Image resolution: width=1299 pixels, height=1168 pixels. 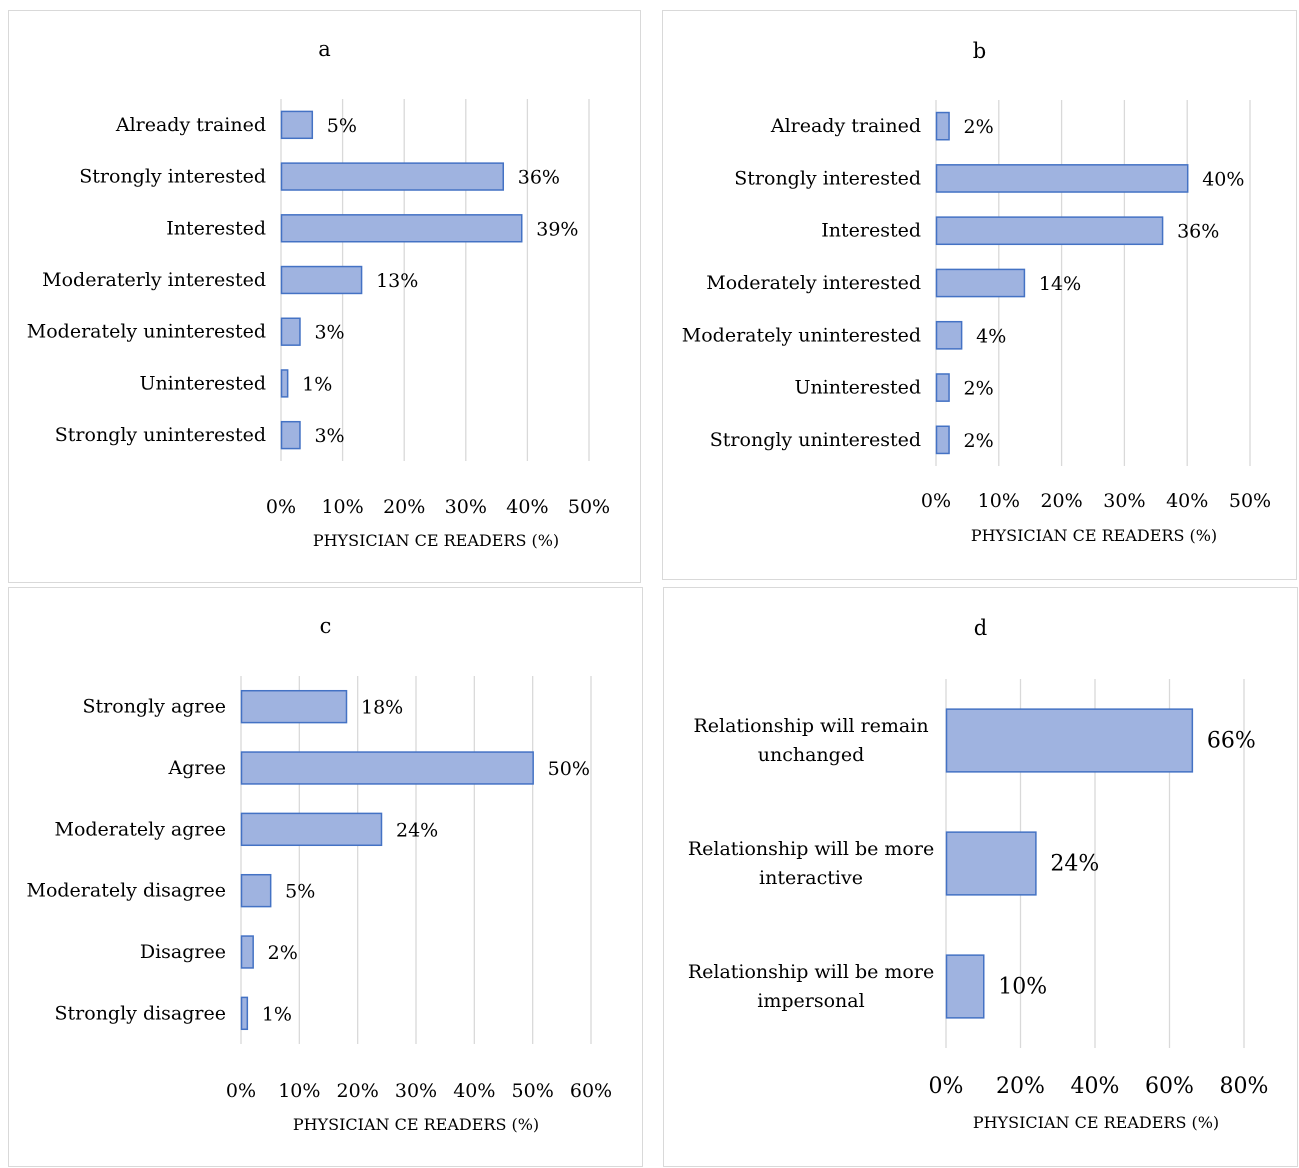 What do you see at coordinates (397, 281) in the screenshot?
I see `data-label: 13%` at bounding box center [397, 281].